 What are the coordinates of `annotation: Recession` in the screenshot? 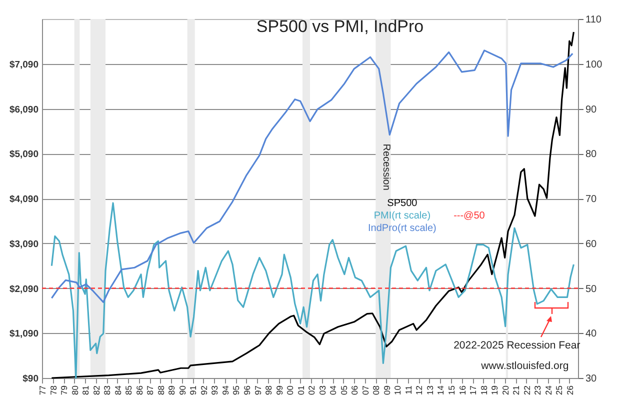 It's located at (386, 167).